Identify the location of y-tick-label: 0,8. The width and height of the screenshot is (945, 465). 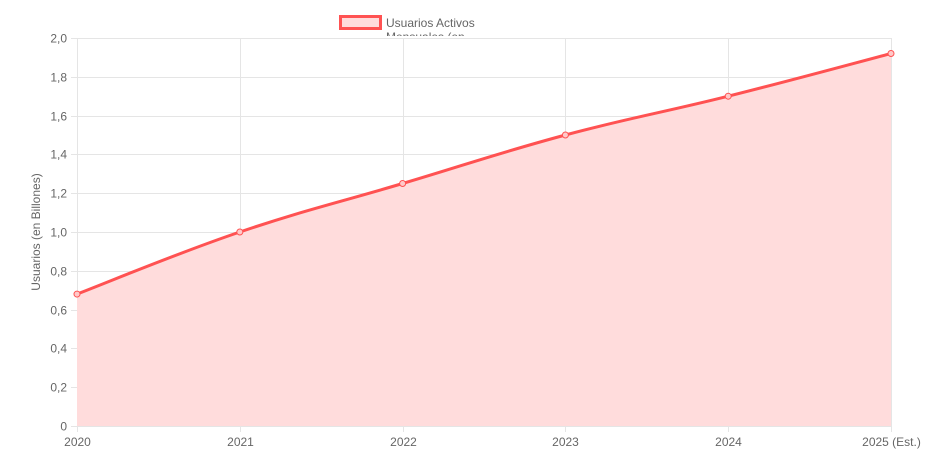
(58, 272).